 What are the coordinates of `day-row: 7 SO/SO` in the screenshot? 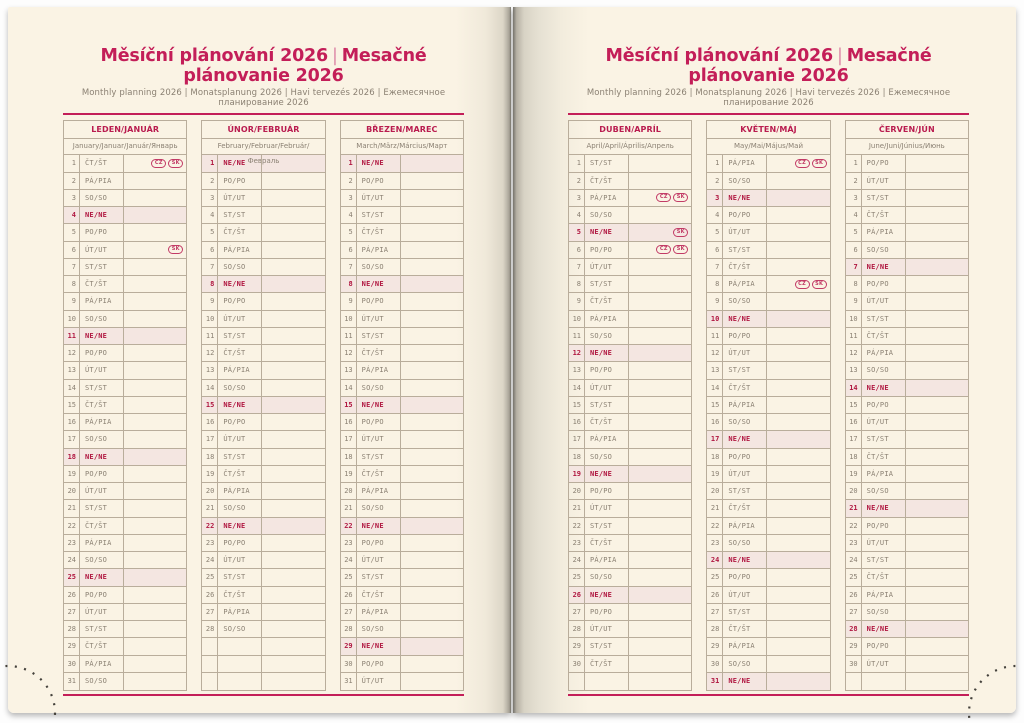 It's located at (263, 267).